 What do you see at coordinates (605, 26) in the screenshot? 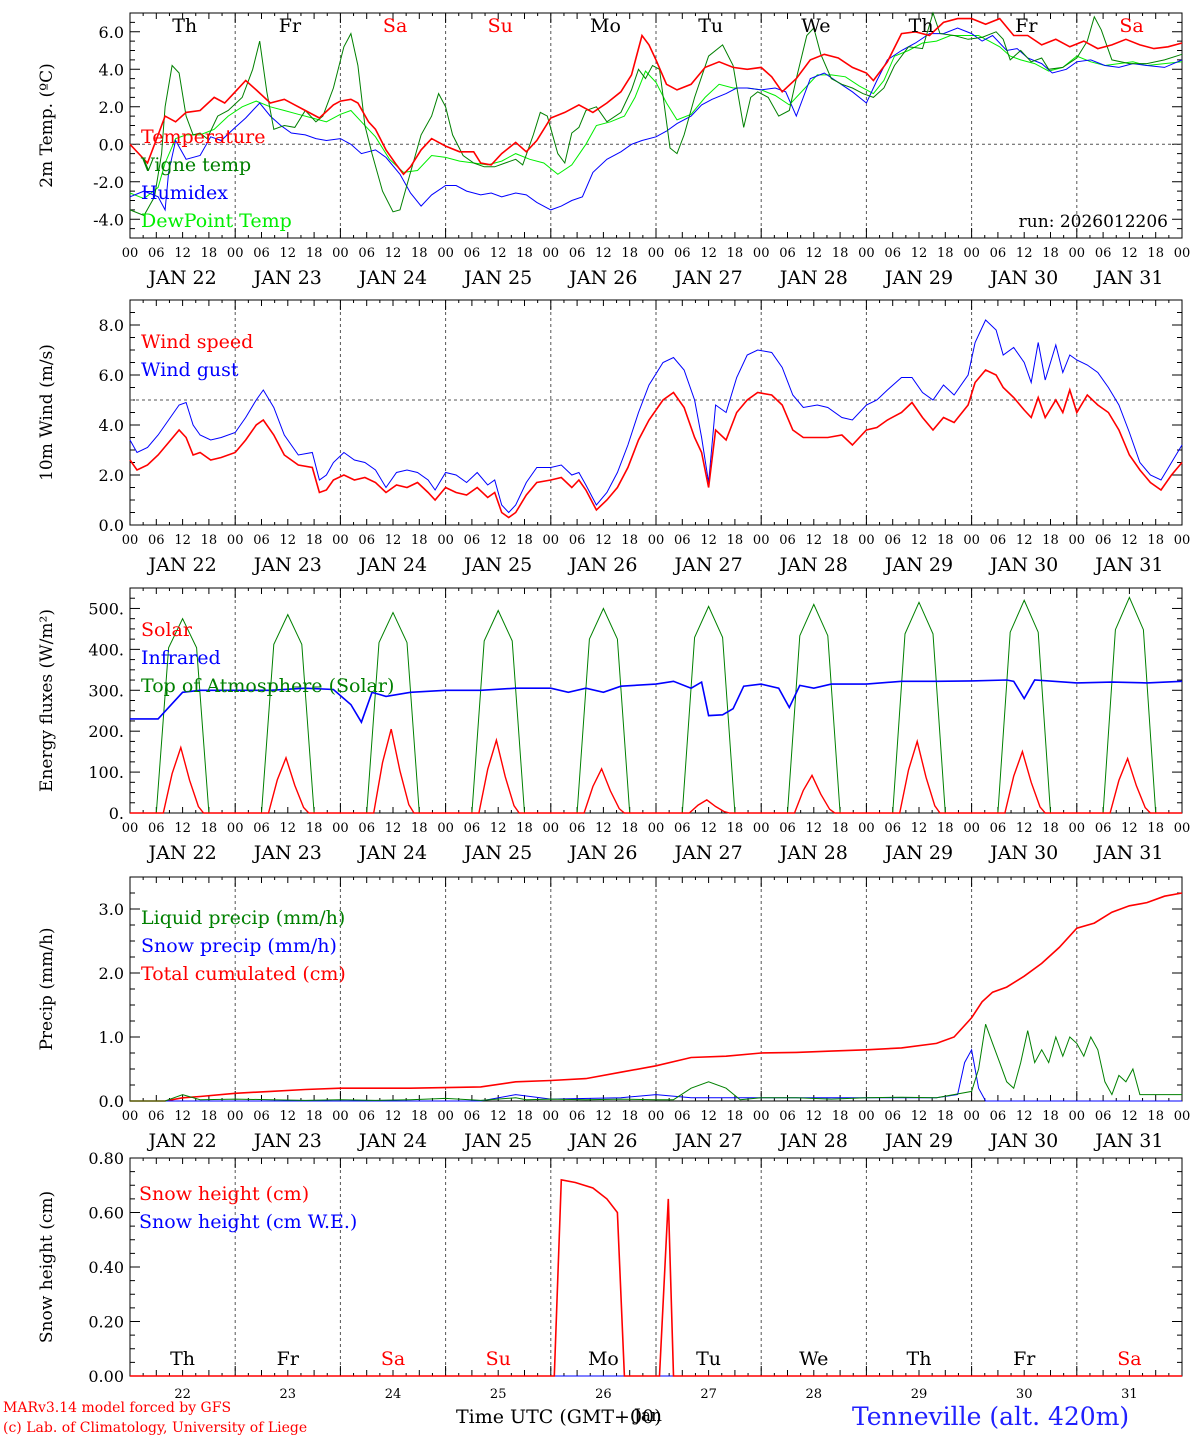
I see `day-name-label: Mo` at bounding box center [605, 26].